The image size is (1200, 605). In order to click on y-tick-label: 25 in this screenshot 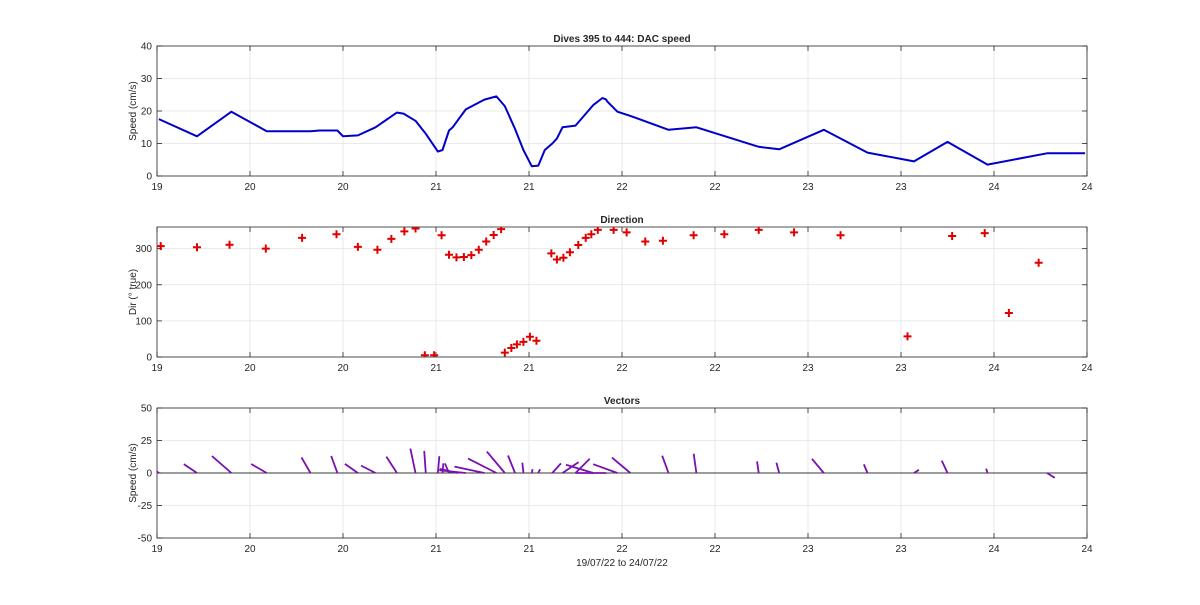, I will do `click(147, 441)`.